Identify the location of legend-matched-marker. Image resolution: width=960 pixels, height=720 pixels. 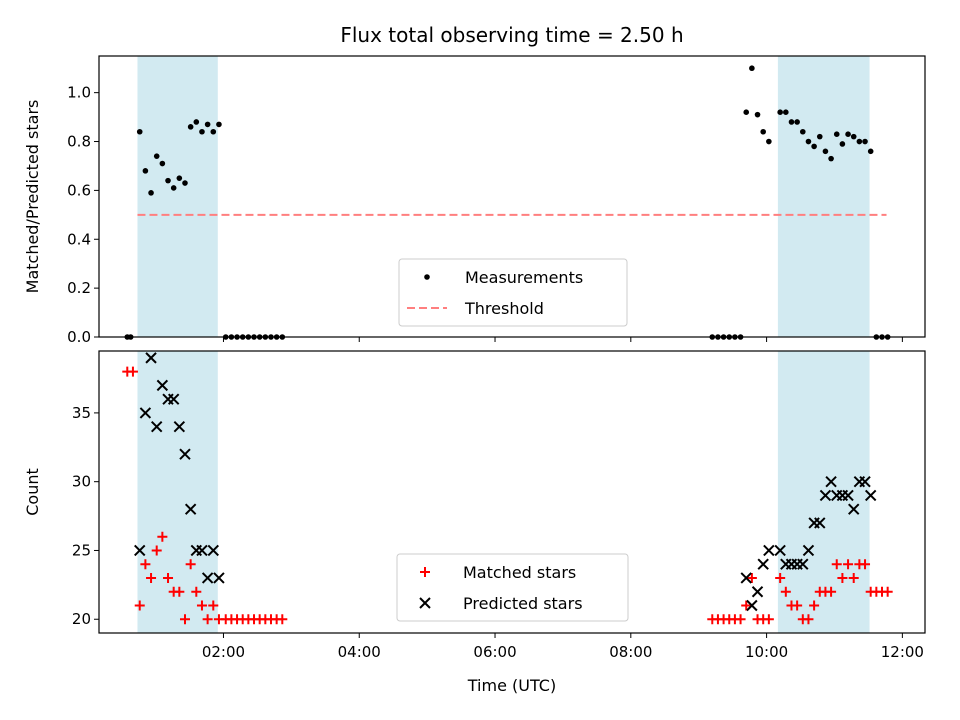
(425, 572).